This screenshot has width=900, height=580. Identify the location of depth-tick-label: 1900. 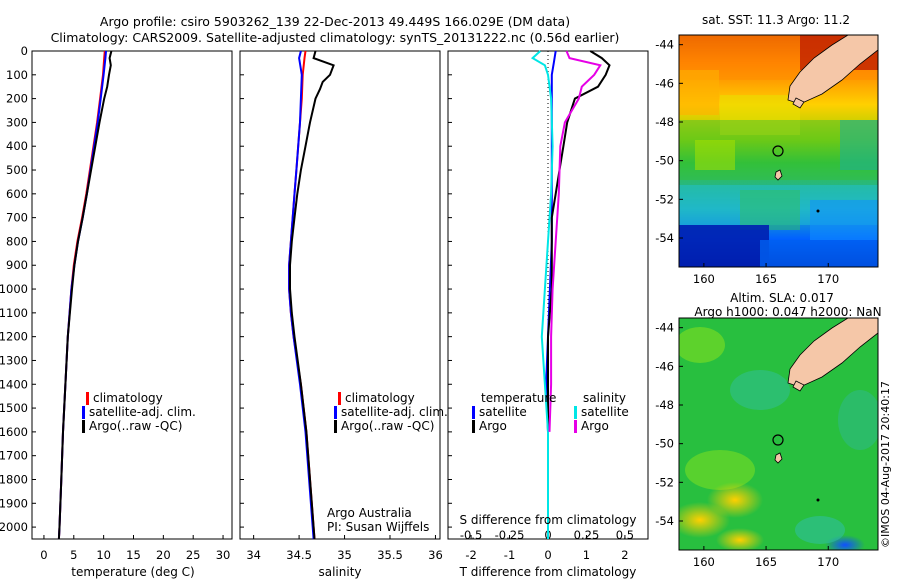
(14, 503).